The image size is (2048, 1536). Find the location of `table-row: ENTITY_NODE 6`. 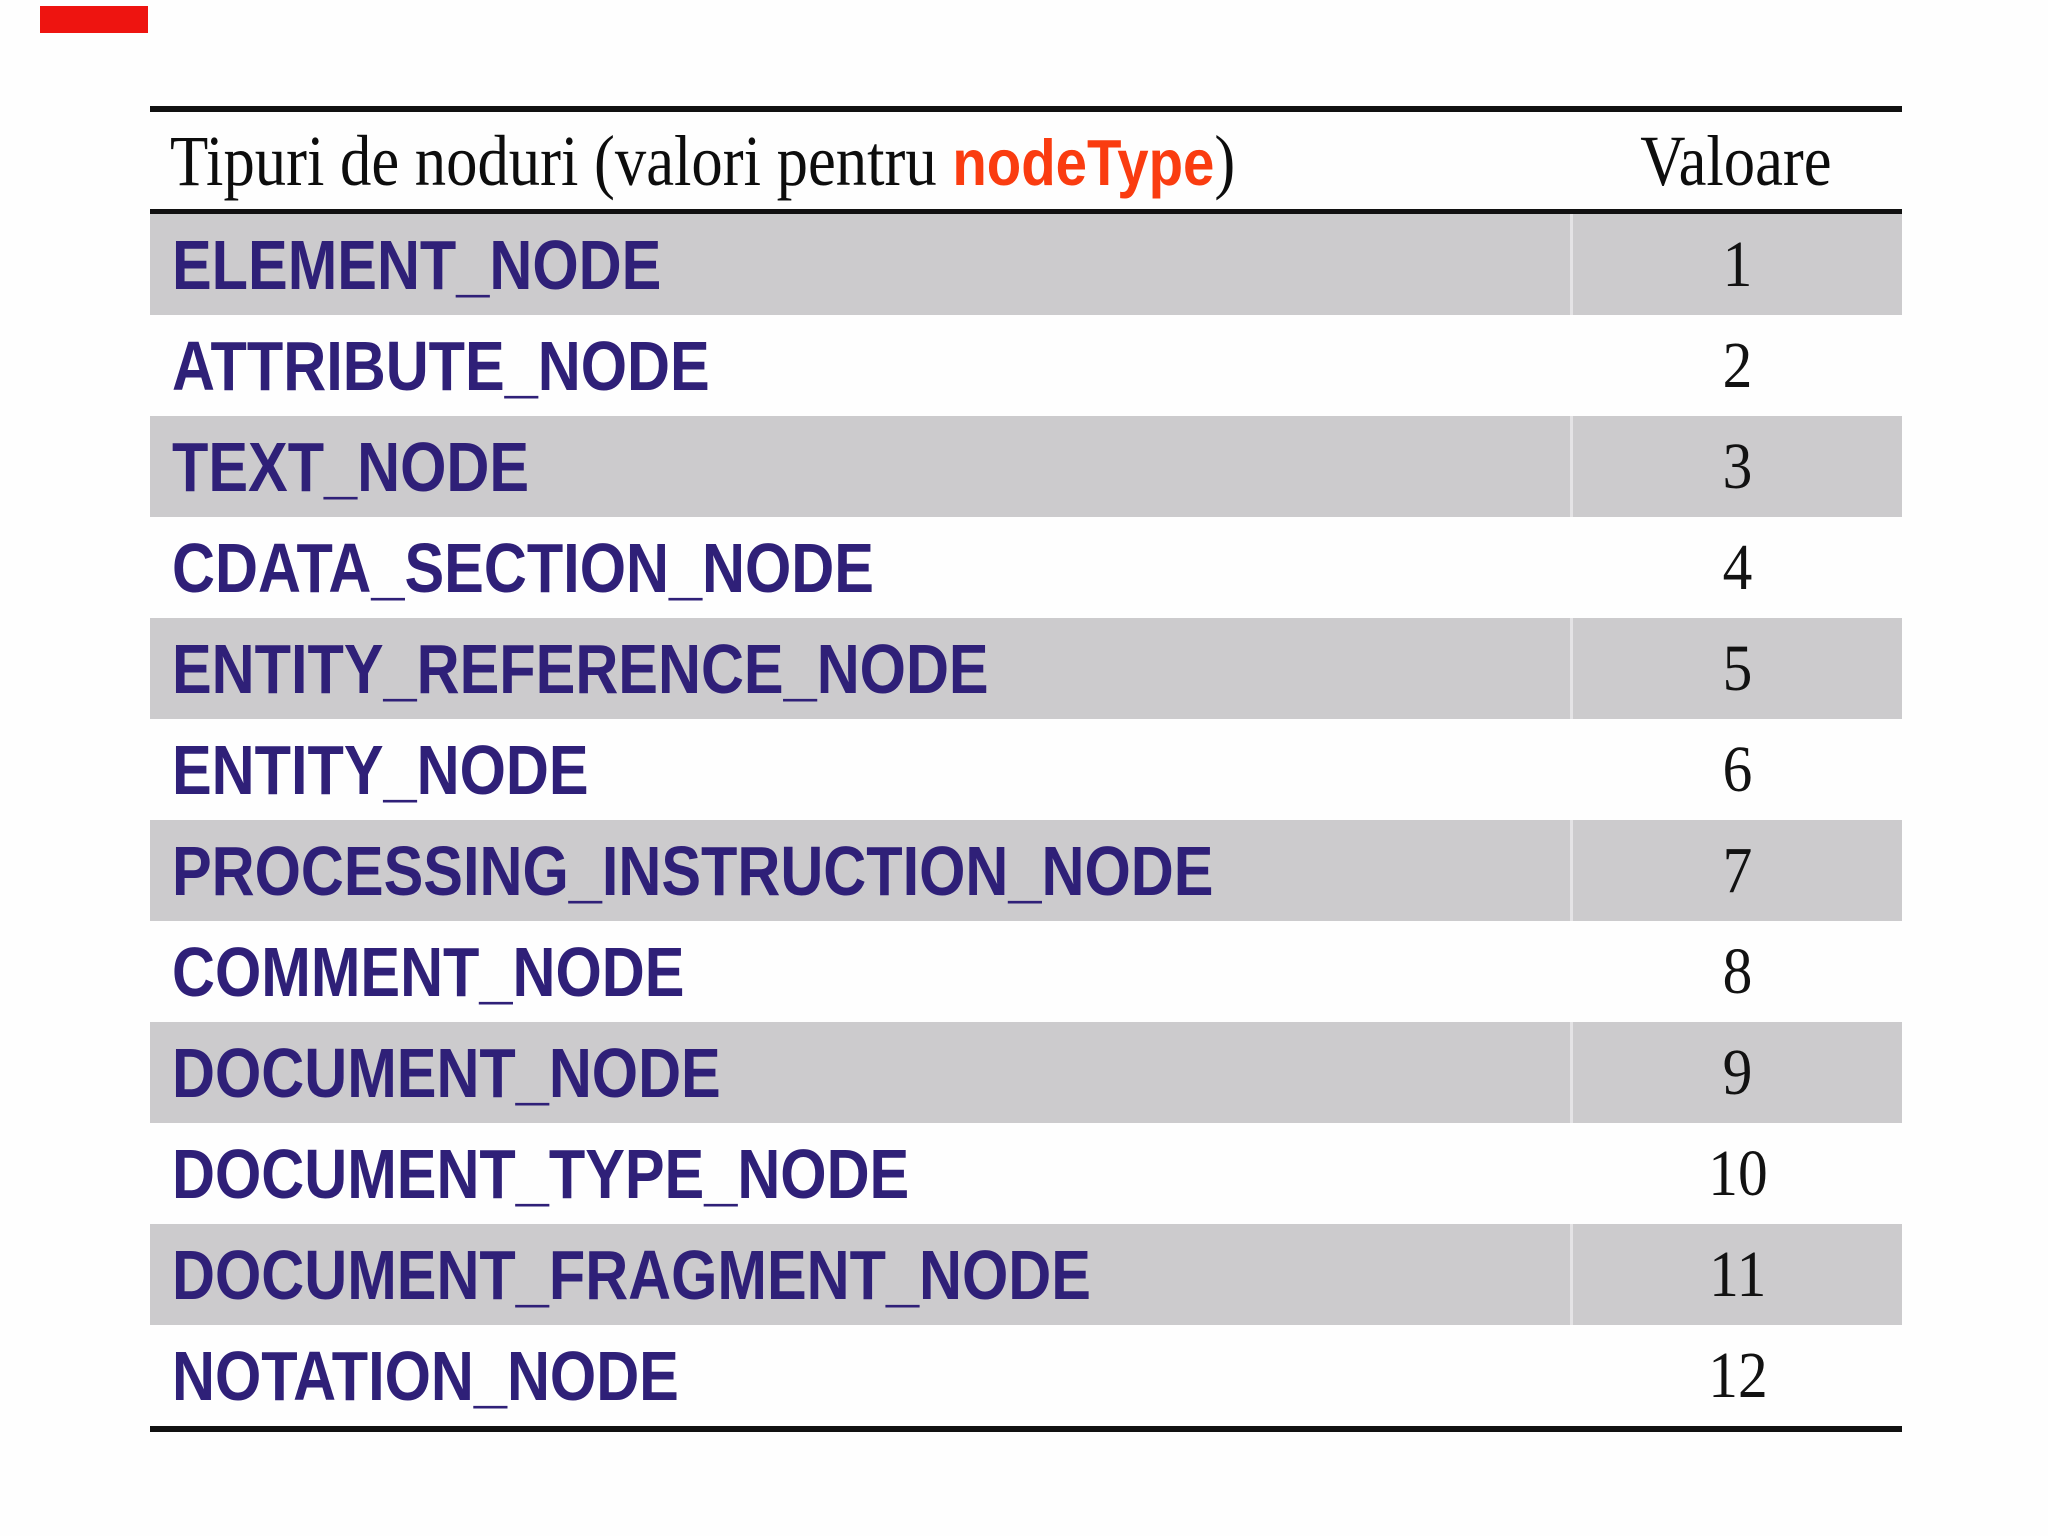

table-row: ENTITY_NODE 6 is located at coordinates (1026, 769).